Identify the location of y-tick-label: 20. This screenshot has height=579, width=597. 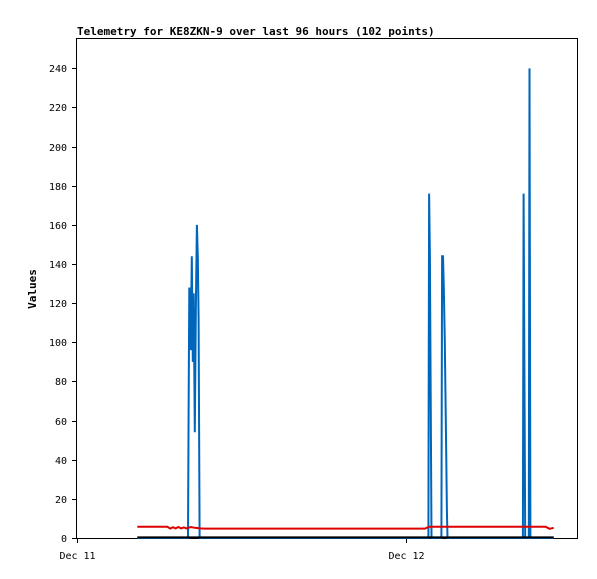
(61, 500).